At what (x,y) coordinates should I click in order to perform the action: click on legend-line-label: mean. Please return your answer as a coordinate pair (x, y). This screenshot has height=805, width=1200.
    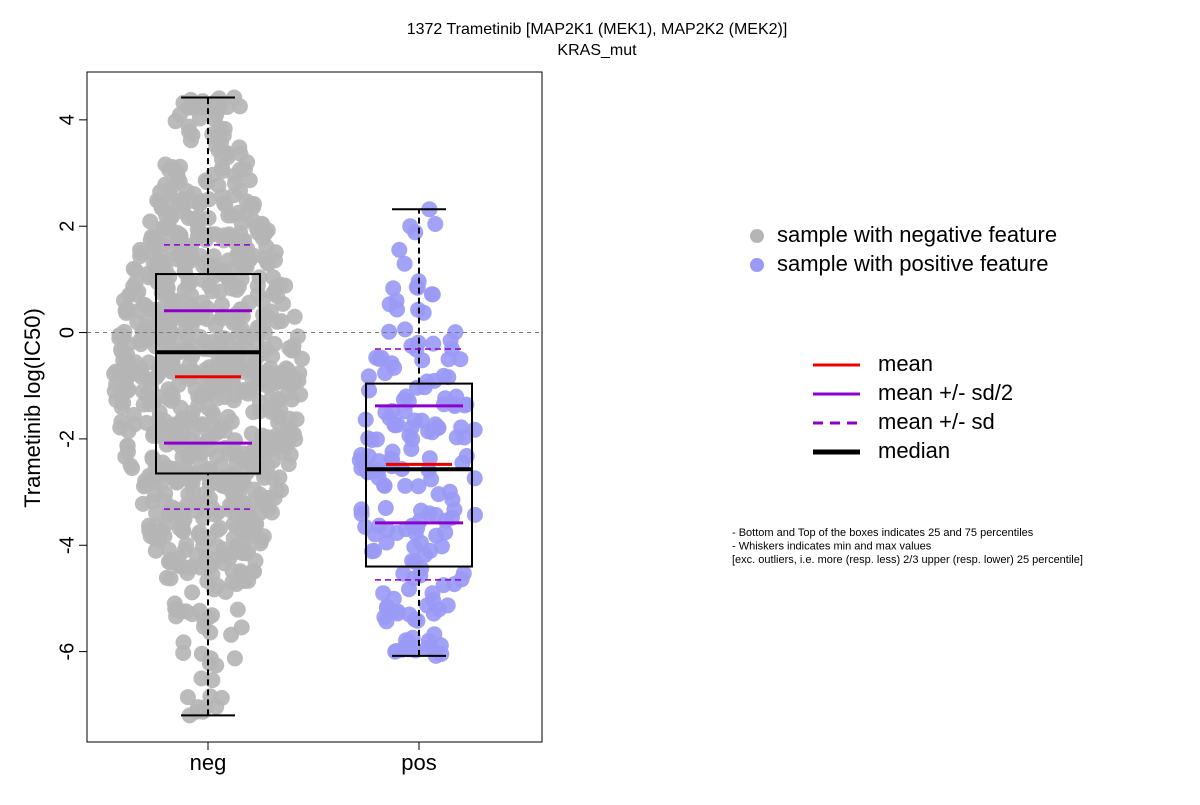
    Looking at the image, I should click on (905, 363).